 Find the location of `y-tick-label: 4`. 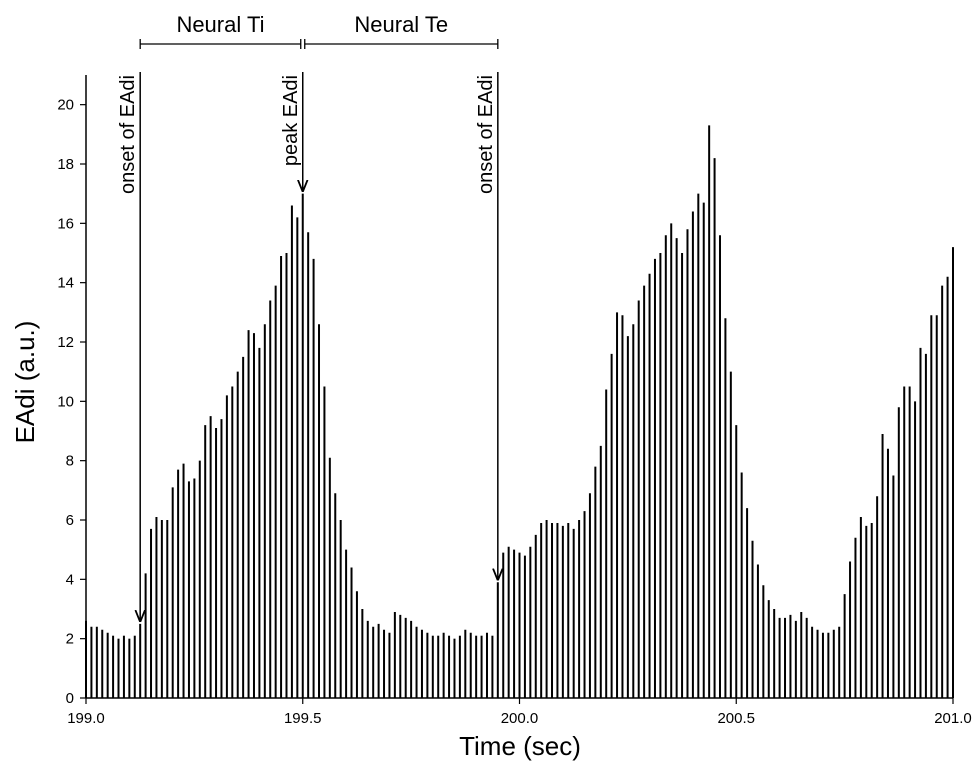

y-tick-label: 4 is located at coordinates (70, 579).